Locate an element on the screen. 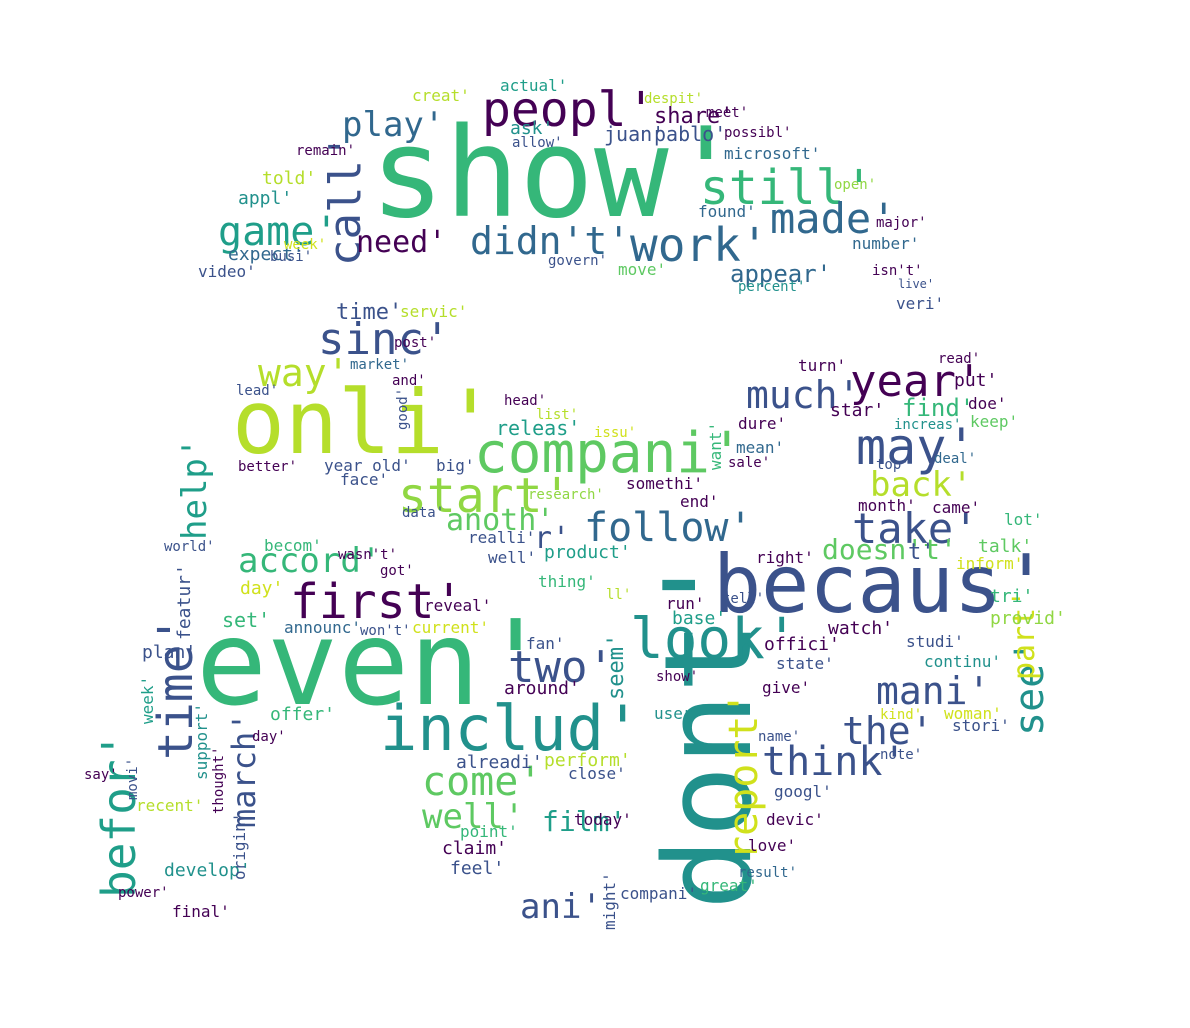 The width and height of the screenshot is (1190, 1028). word: back' is located at coordinates (921, 485).